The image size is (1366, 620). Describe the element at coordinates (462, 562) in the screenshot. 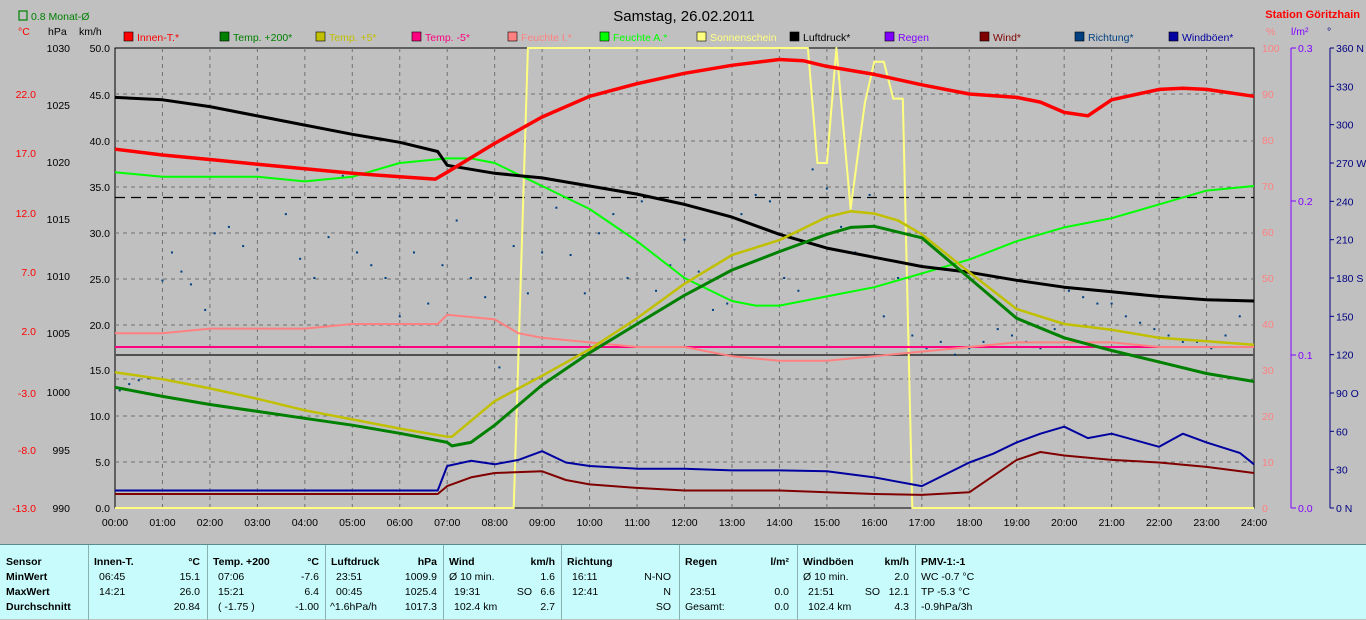

I see `wind-header: Wind` at that location.